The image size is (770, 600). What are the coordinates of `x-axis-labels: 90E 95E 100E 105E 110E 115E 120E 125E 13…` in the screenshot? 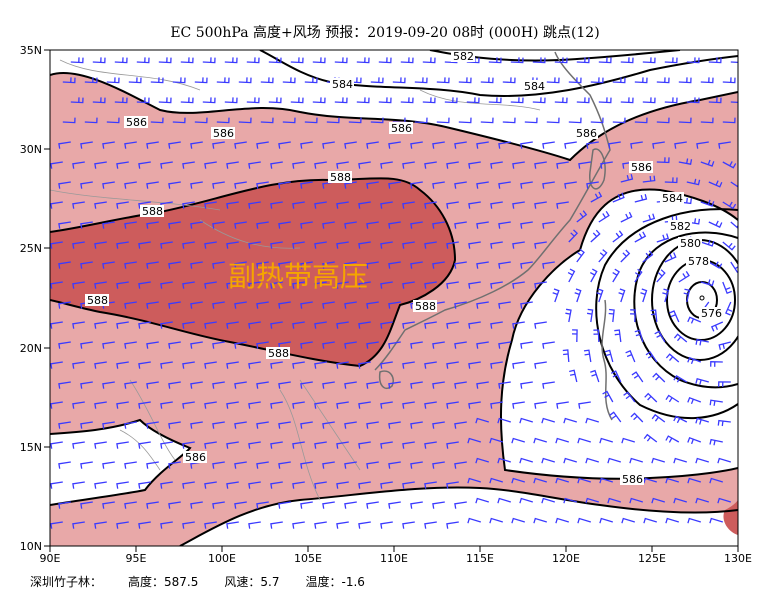 It's located at (396, 558).